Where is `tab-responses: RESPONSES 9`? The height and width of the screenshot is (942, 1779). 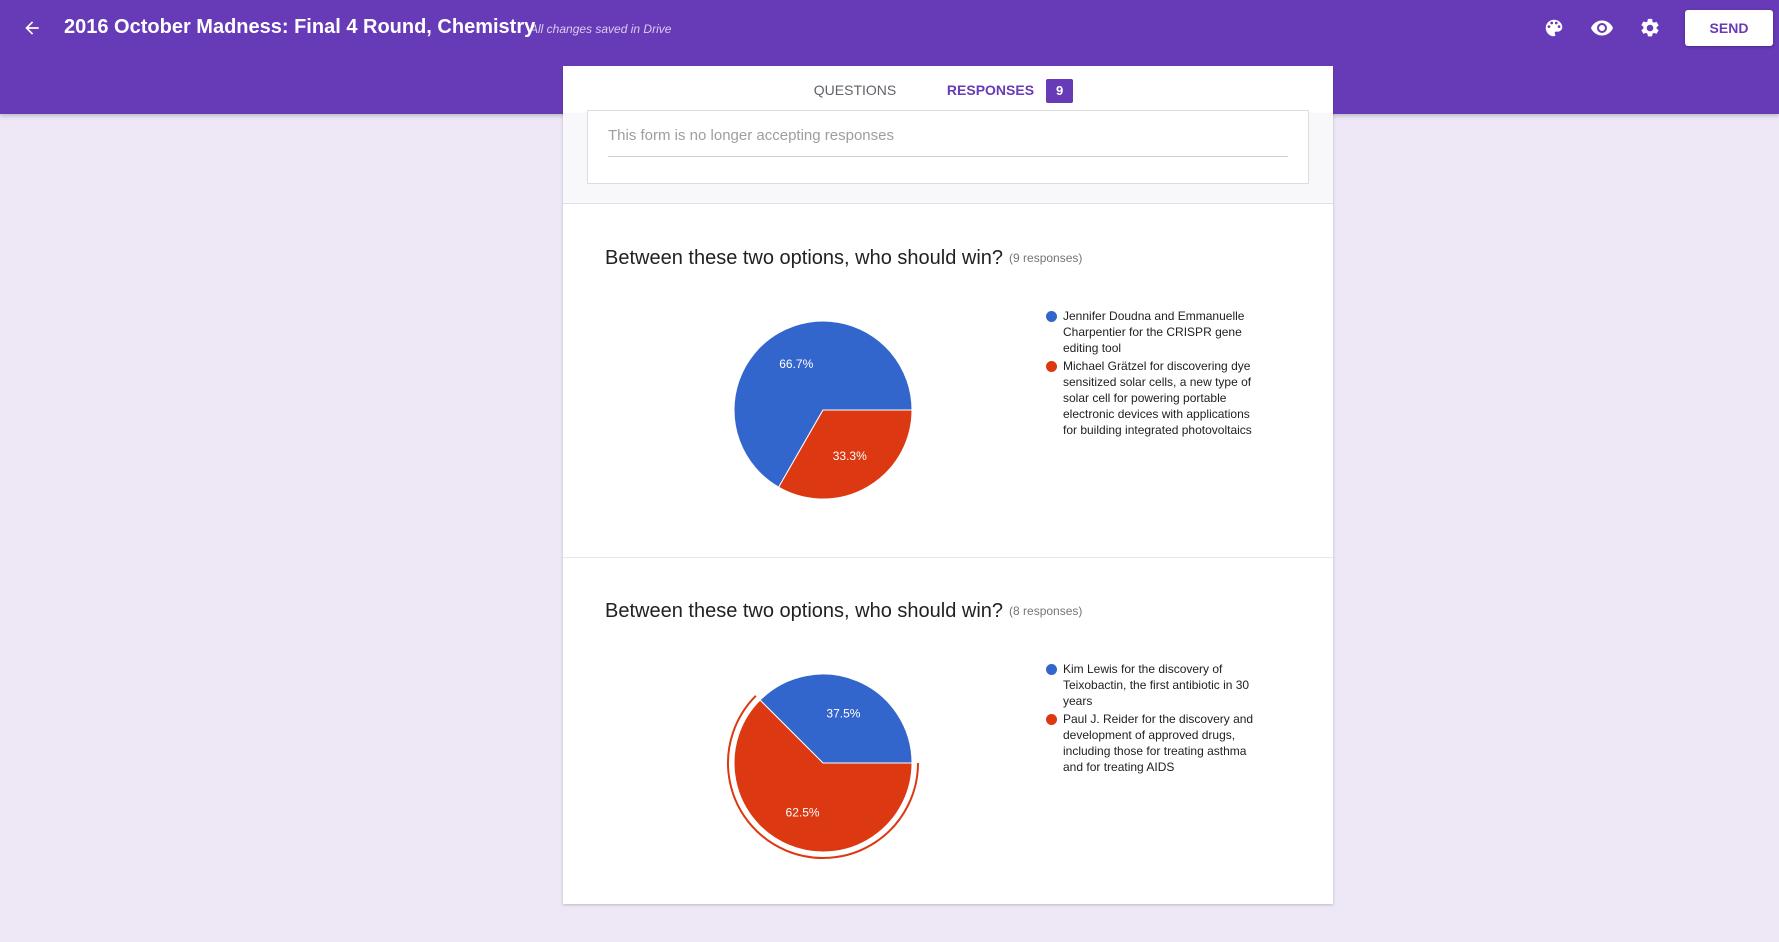 tab-responses: RESPONSES 9 is located at coordinates (1010, 90).